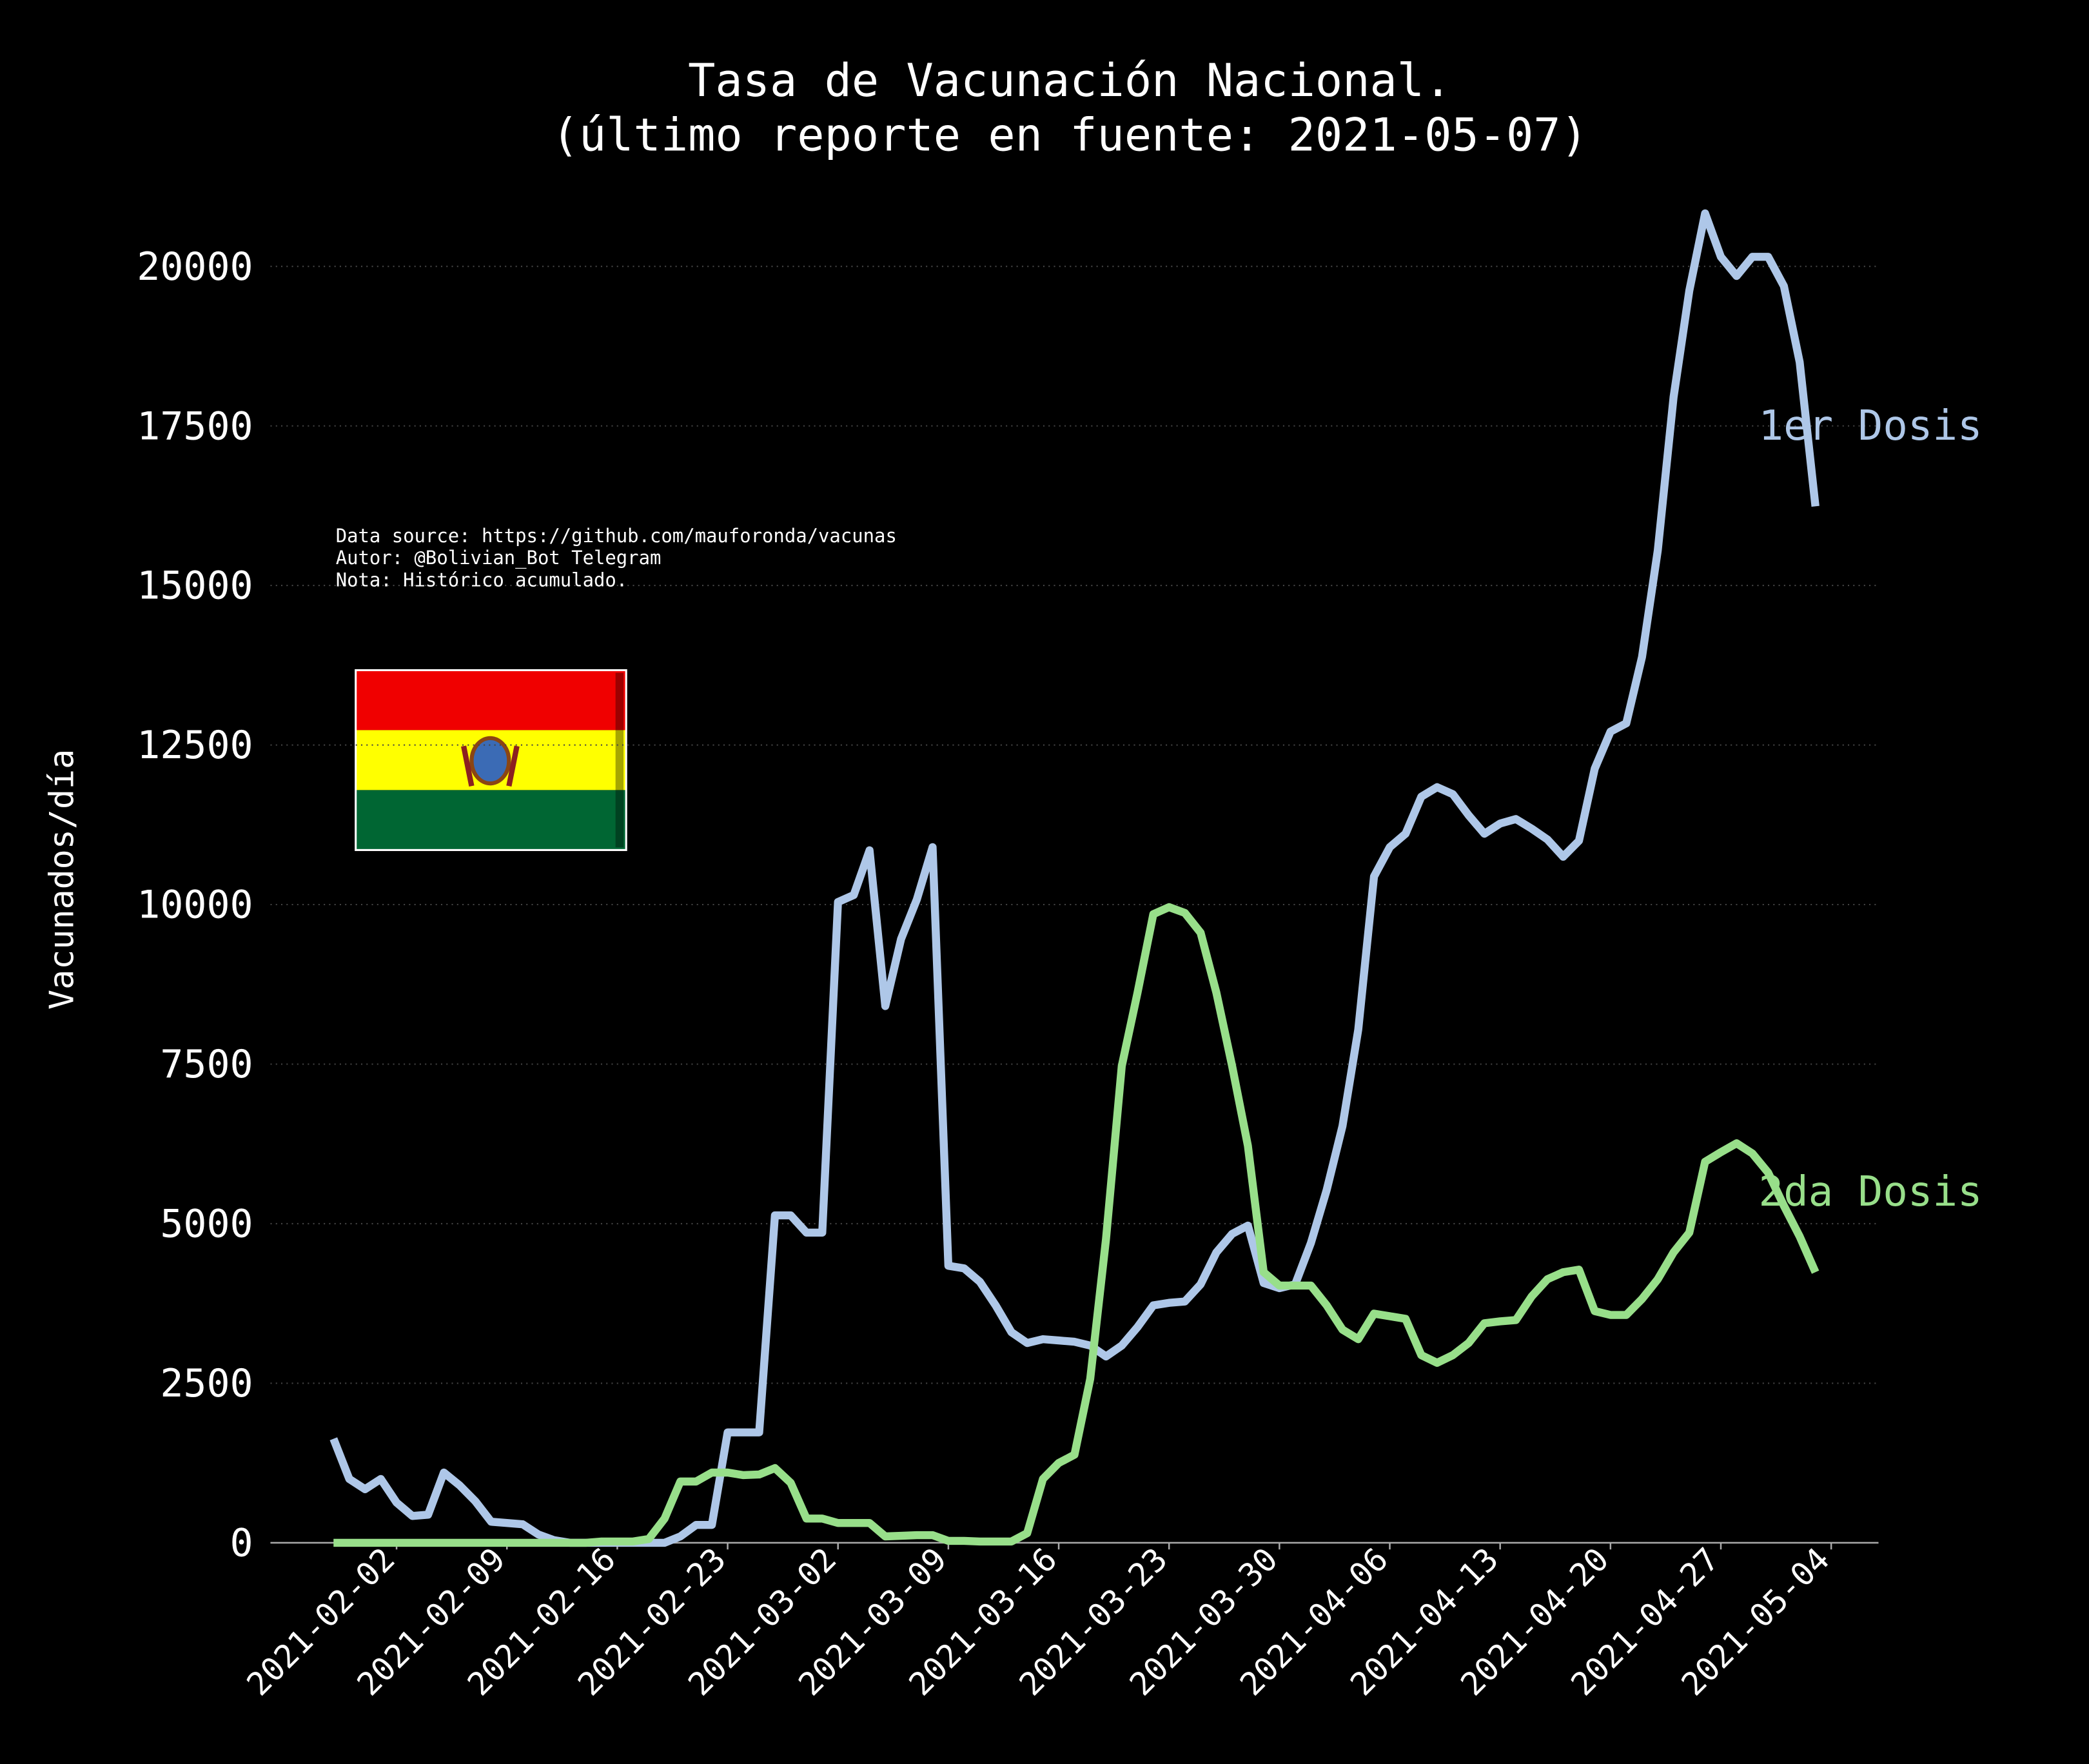 This screenshot has width=2089, height=1764. Describe the element at coordinates (1871, 426) in the screenshot. I see `series-label: 1er Dosis` at that location.